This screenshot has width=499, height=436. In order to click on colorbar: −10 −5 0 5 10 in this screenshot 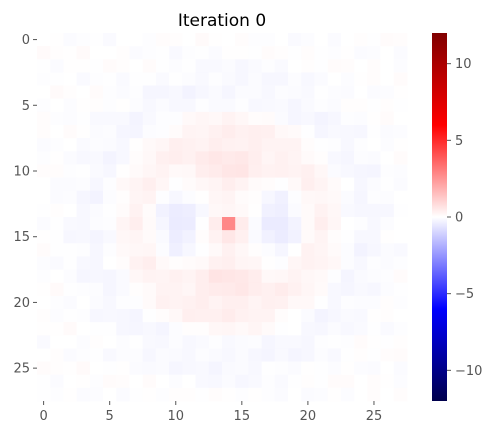, I will do `click(457, 217)`.